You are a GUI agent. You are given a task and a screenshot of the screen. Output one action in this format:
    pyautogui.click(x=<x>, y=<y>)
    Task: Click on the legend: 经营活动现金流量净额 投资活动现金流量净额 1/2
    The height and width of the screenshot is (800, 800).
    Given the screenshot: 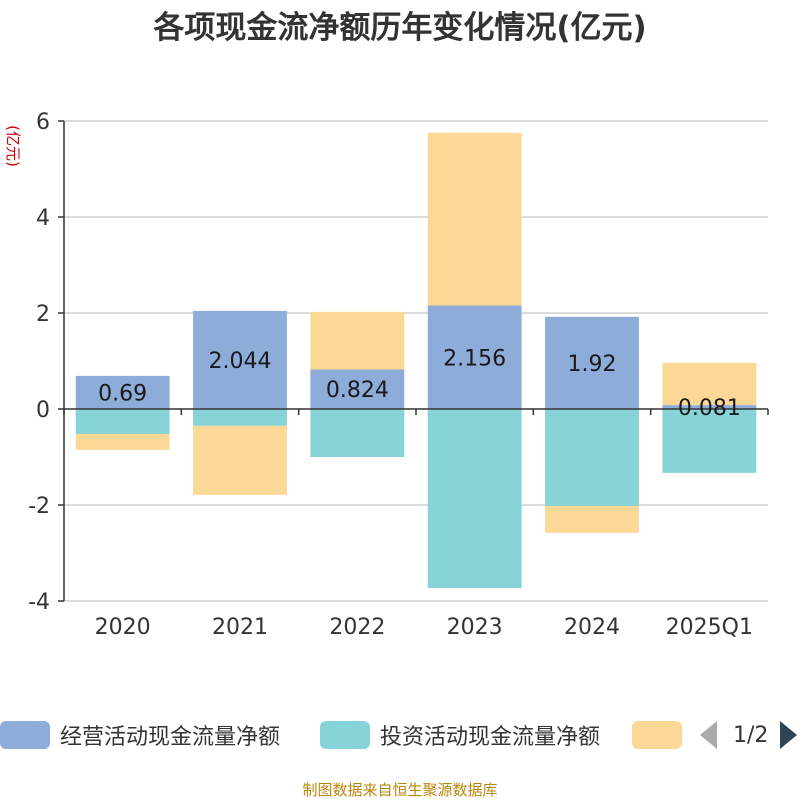 What is the action you would take?
    pyautogui.click(x=400, y=735)
    